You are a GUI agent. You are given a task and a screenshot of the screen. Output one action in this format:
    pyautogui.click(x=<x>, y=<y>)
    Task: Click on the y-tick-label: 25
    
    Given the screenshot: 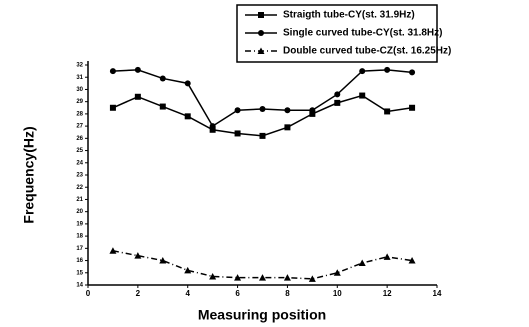 What is the action you would take?
    pyautogui.click(x=79, y=151)
    